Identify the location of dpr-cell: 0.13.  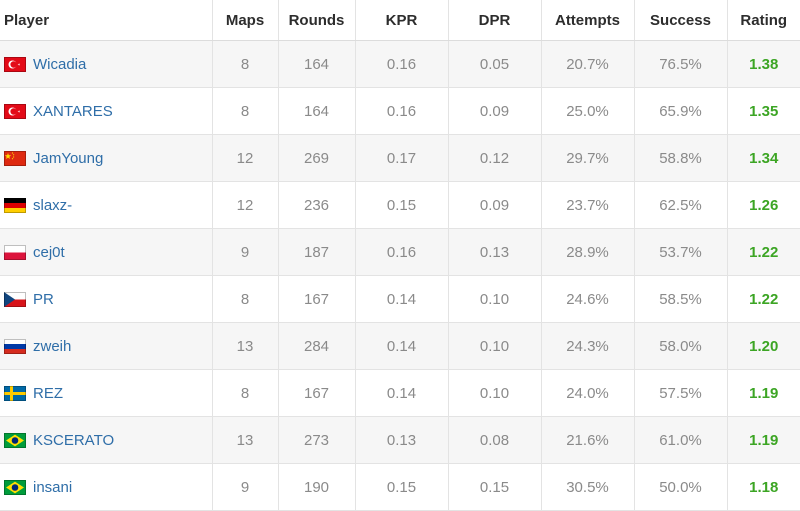
(495, 252).